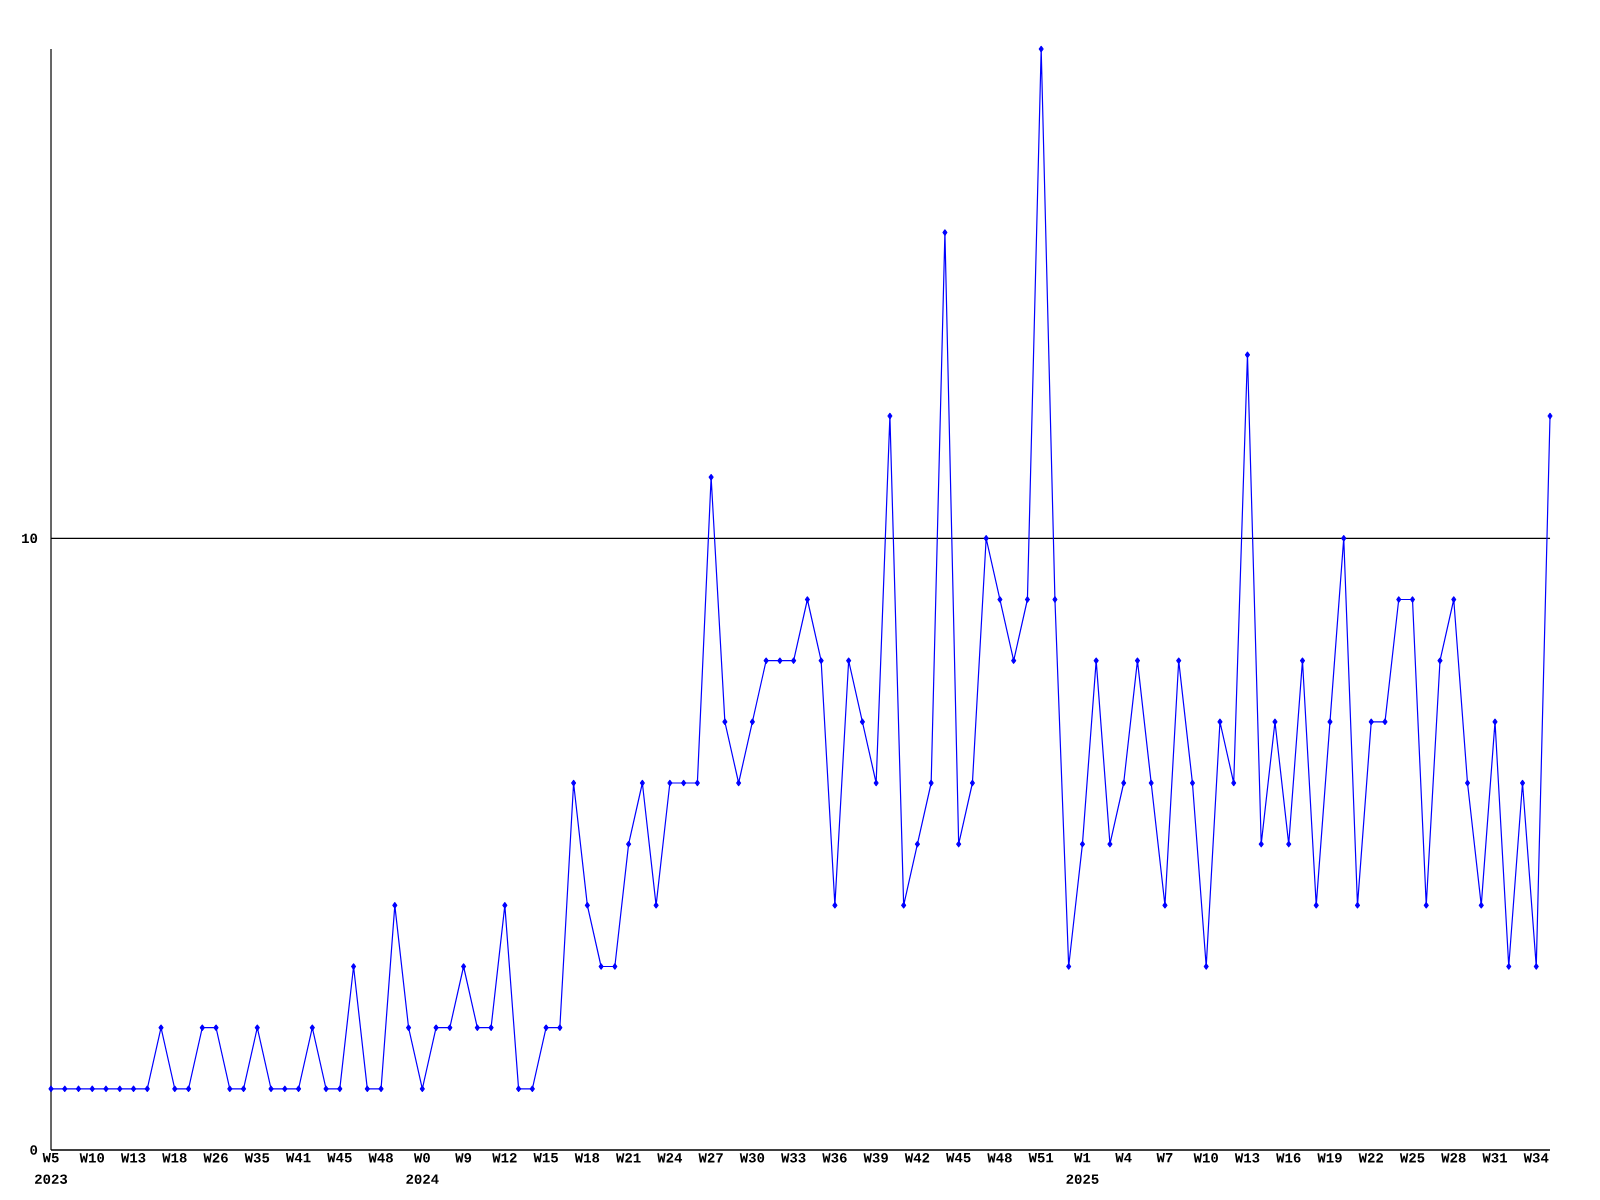  I want to click on x-tick-label: W7, so click(1164, 1158).